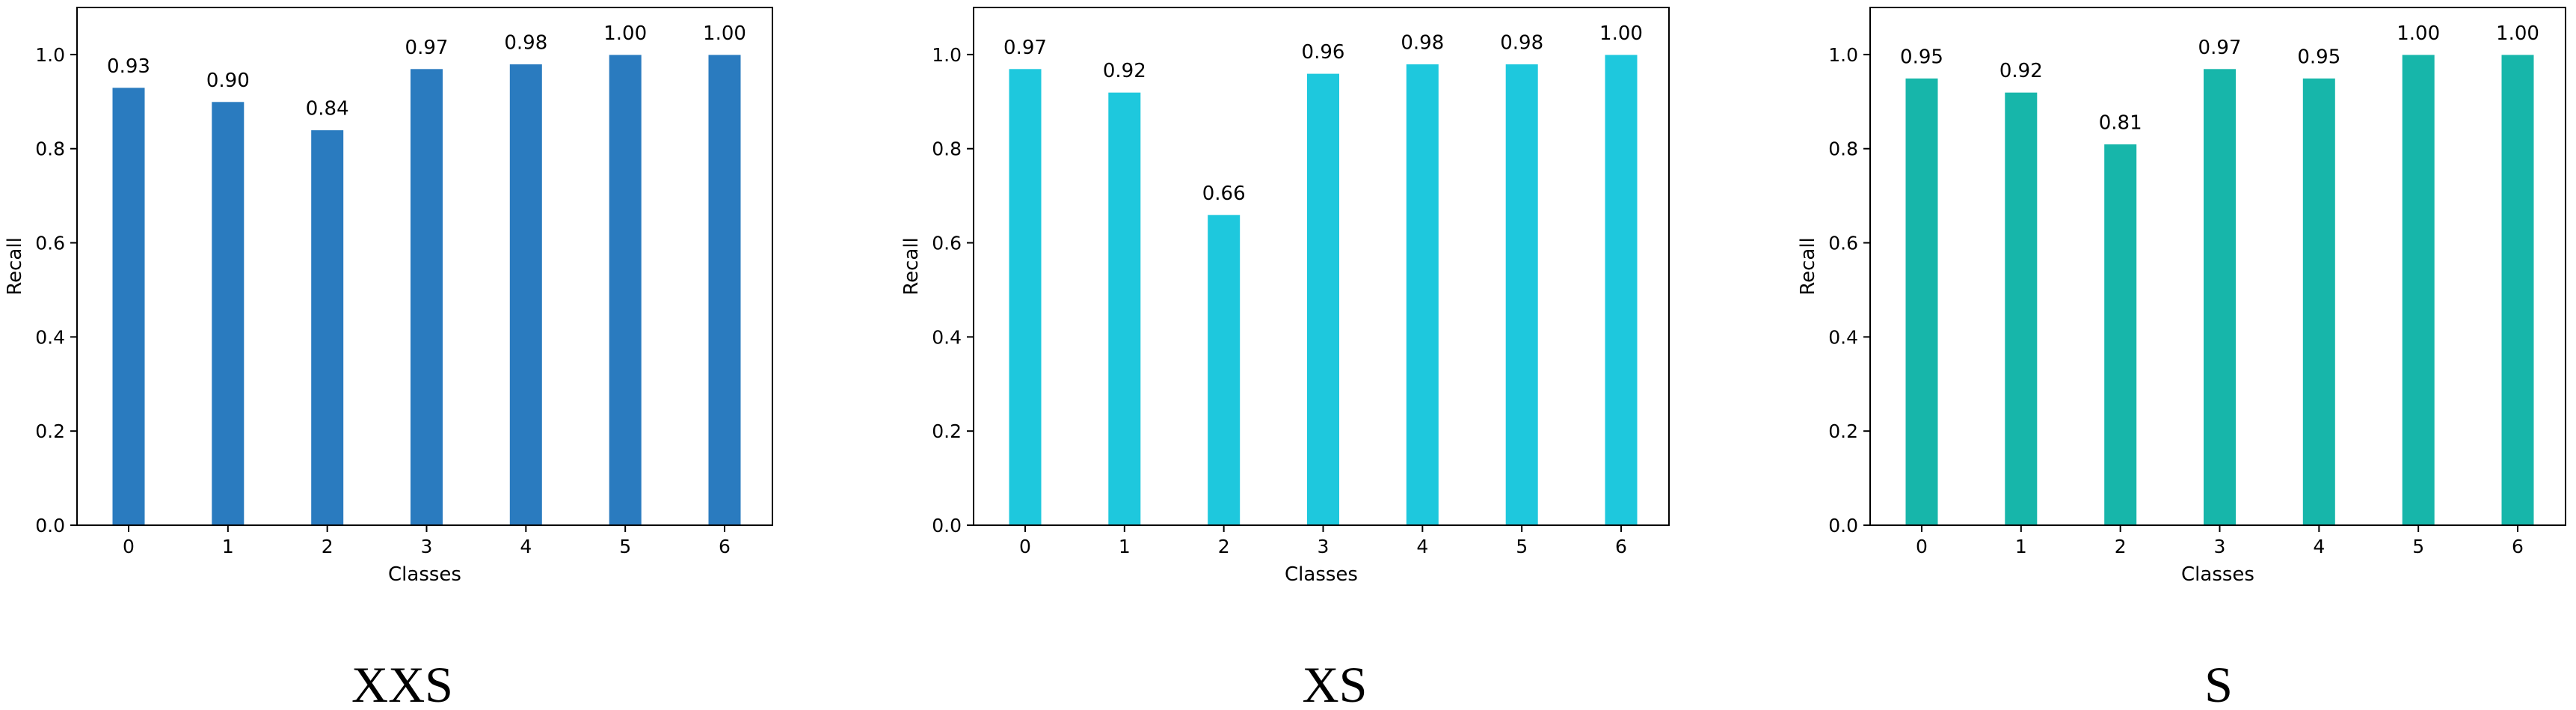 The width and height of the screenshot is (2576, 710). What do you see at coordinates (327, 109) in the screenshot?
I see `bar-value-label: 0.84` at bounding box center [327, 109].